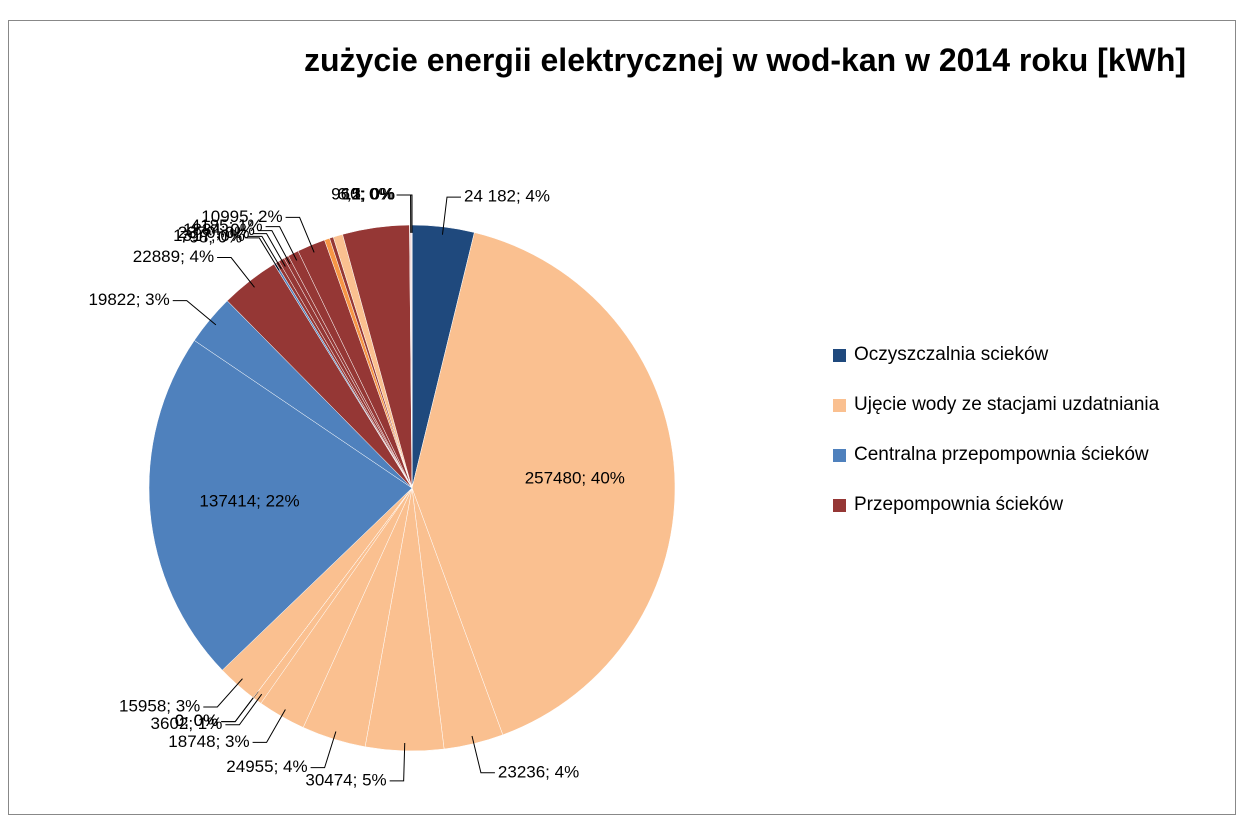 This screenshot has height=816, width=1245. Describe the element at coordinates (249, 500) in the screenshot. I see `data-label: 137414; 22%` at that location.